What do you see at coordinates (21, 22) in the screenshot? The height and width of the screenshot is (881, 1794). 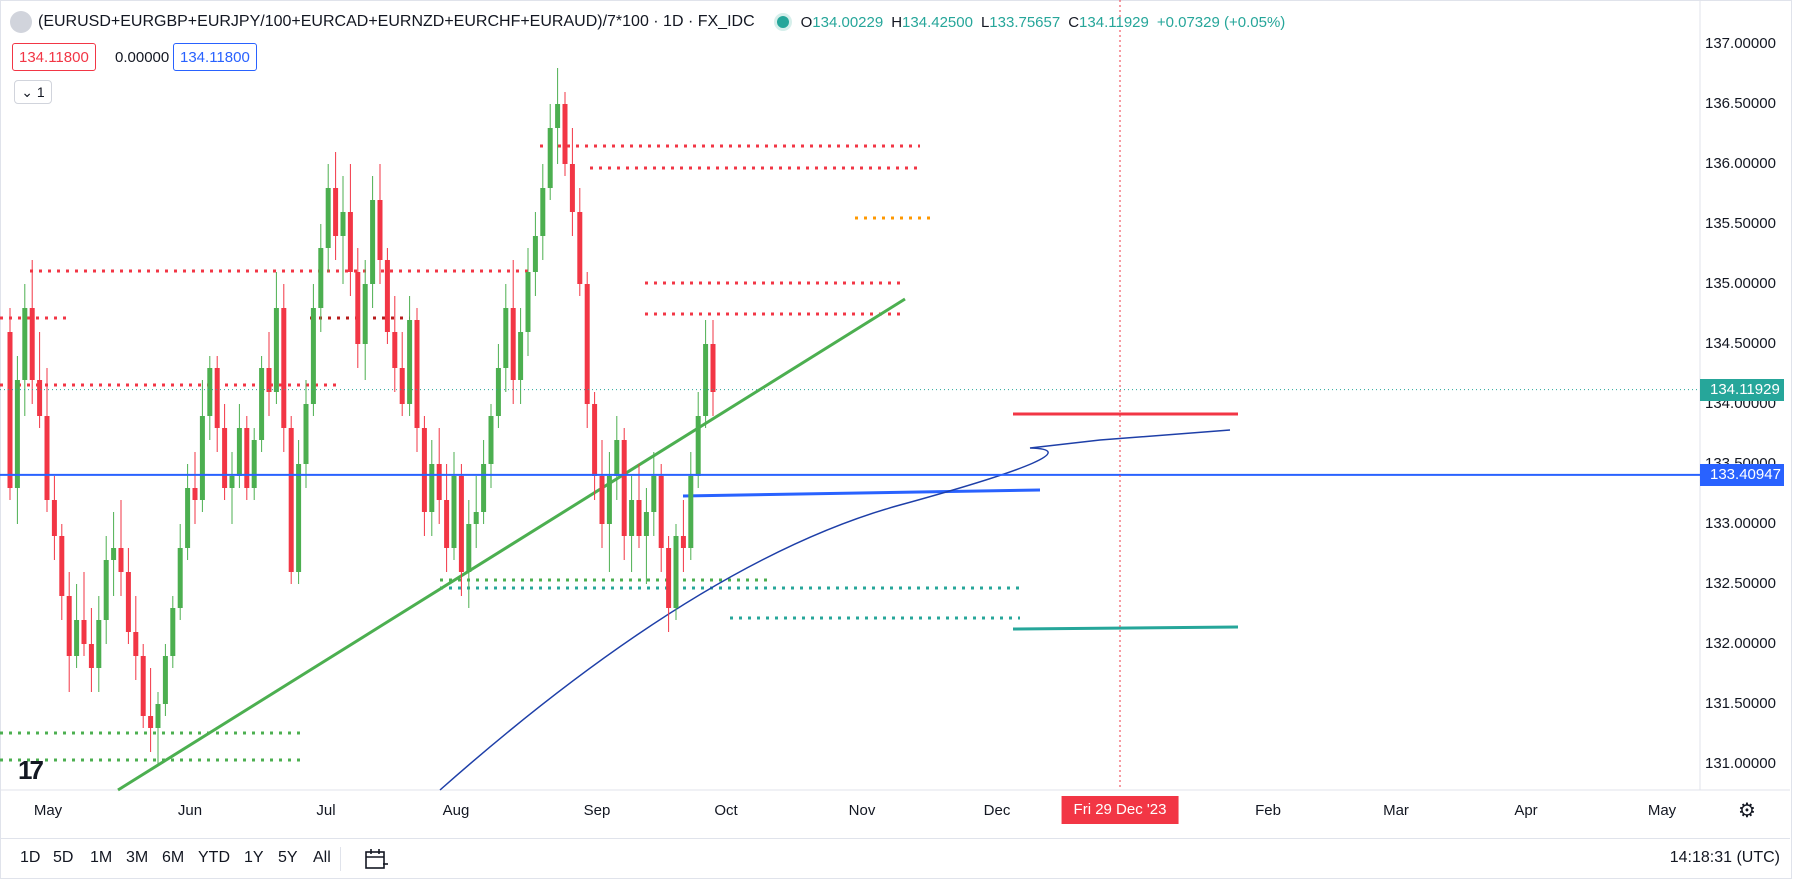 I see `symbol-logo-icon` at bounding box center [21, 22].